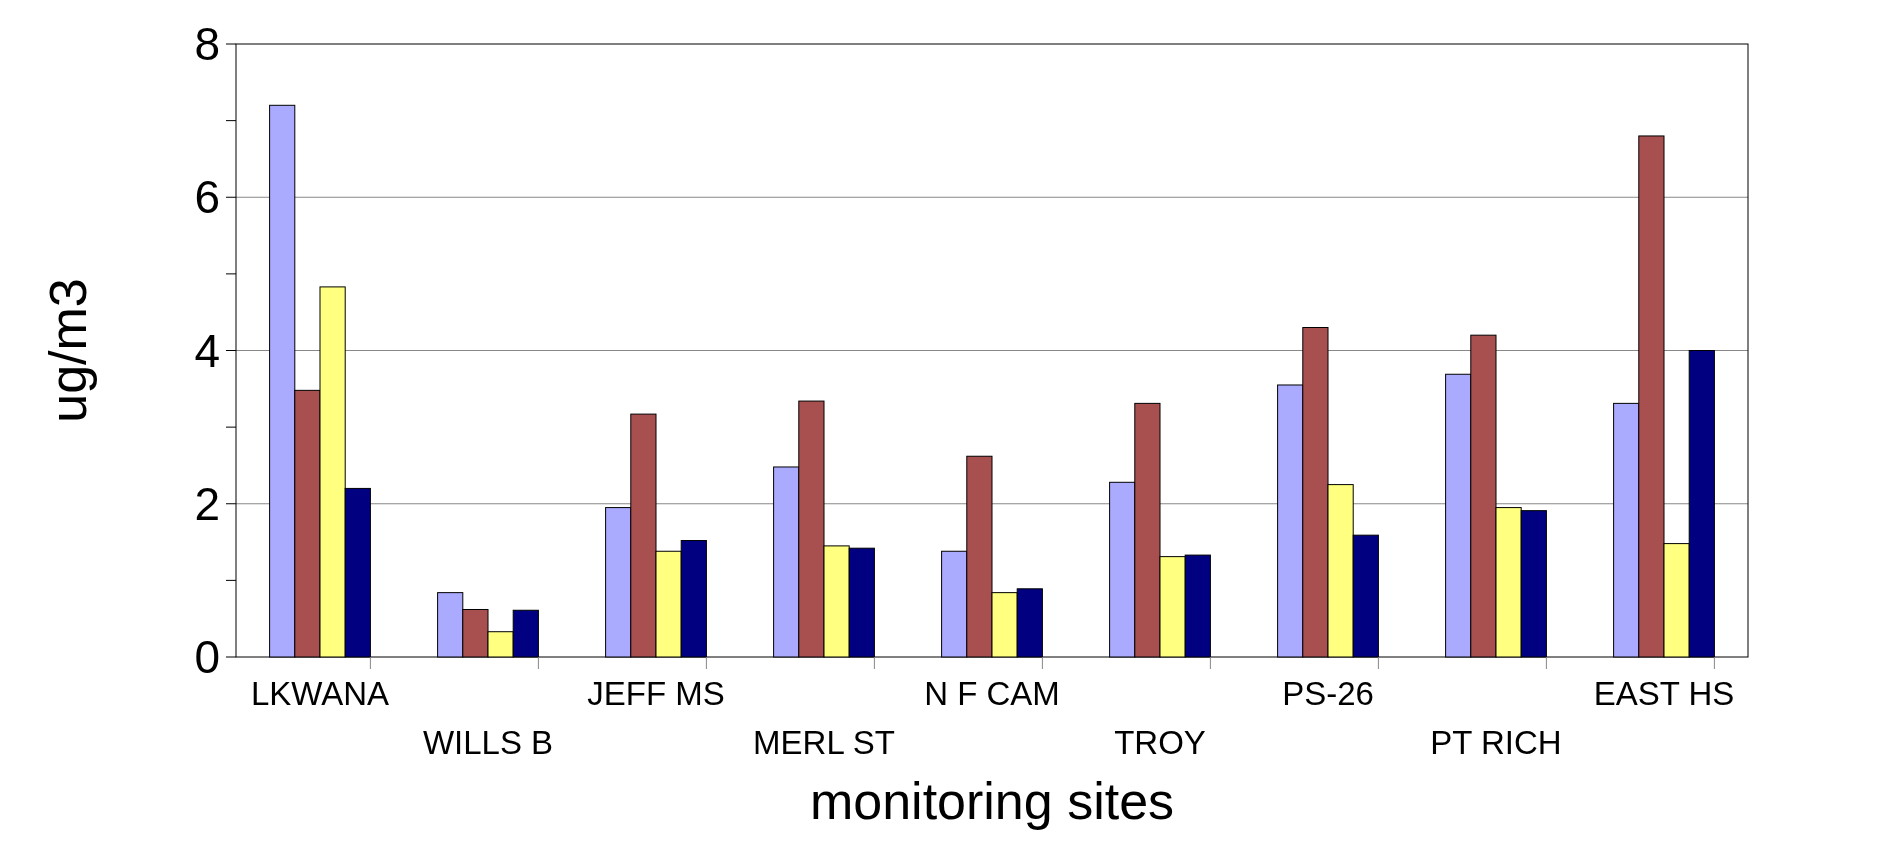 The height and width of the screenshot is (851, 1879). What do you see at coordinates (320, 693) in the screenshot?
I see `x-tick-label: LKWANA` at bounding box center [320, 693].